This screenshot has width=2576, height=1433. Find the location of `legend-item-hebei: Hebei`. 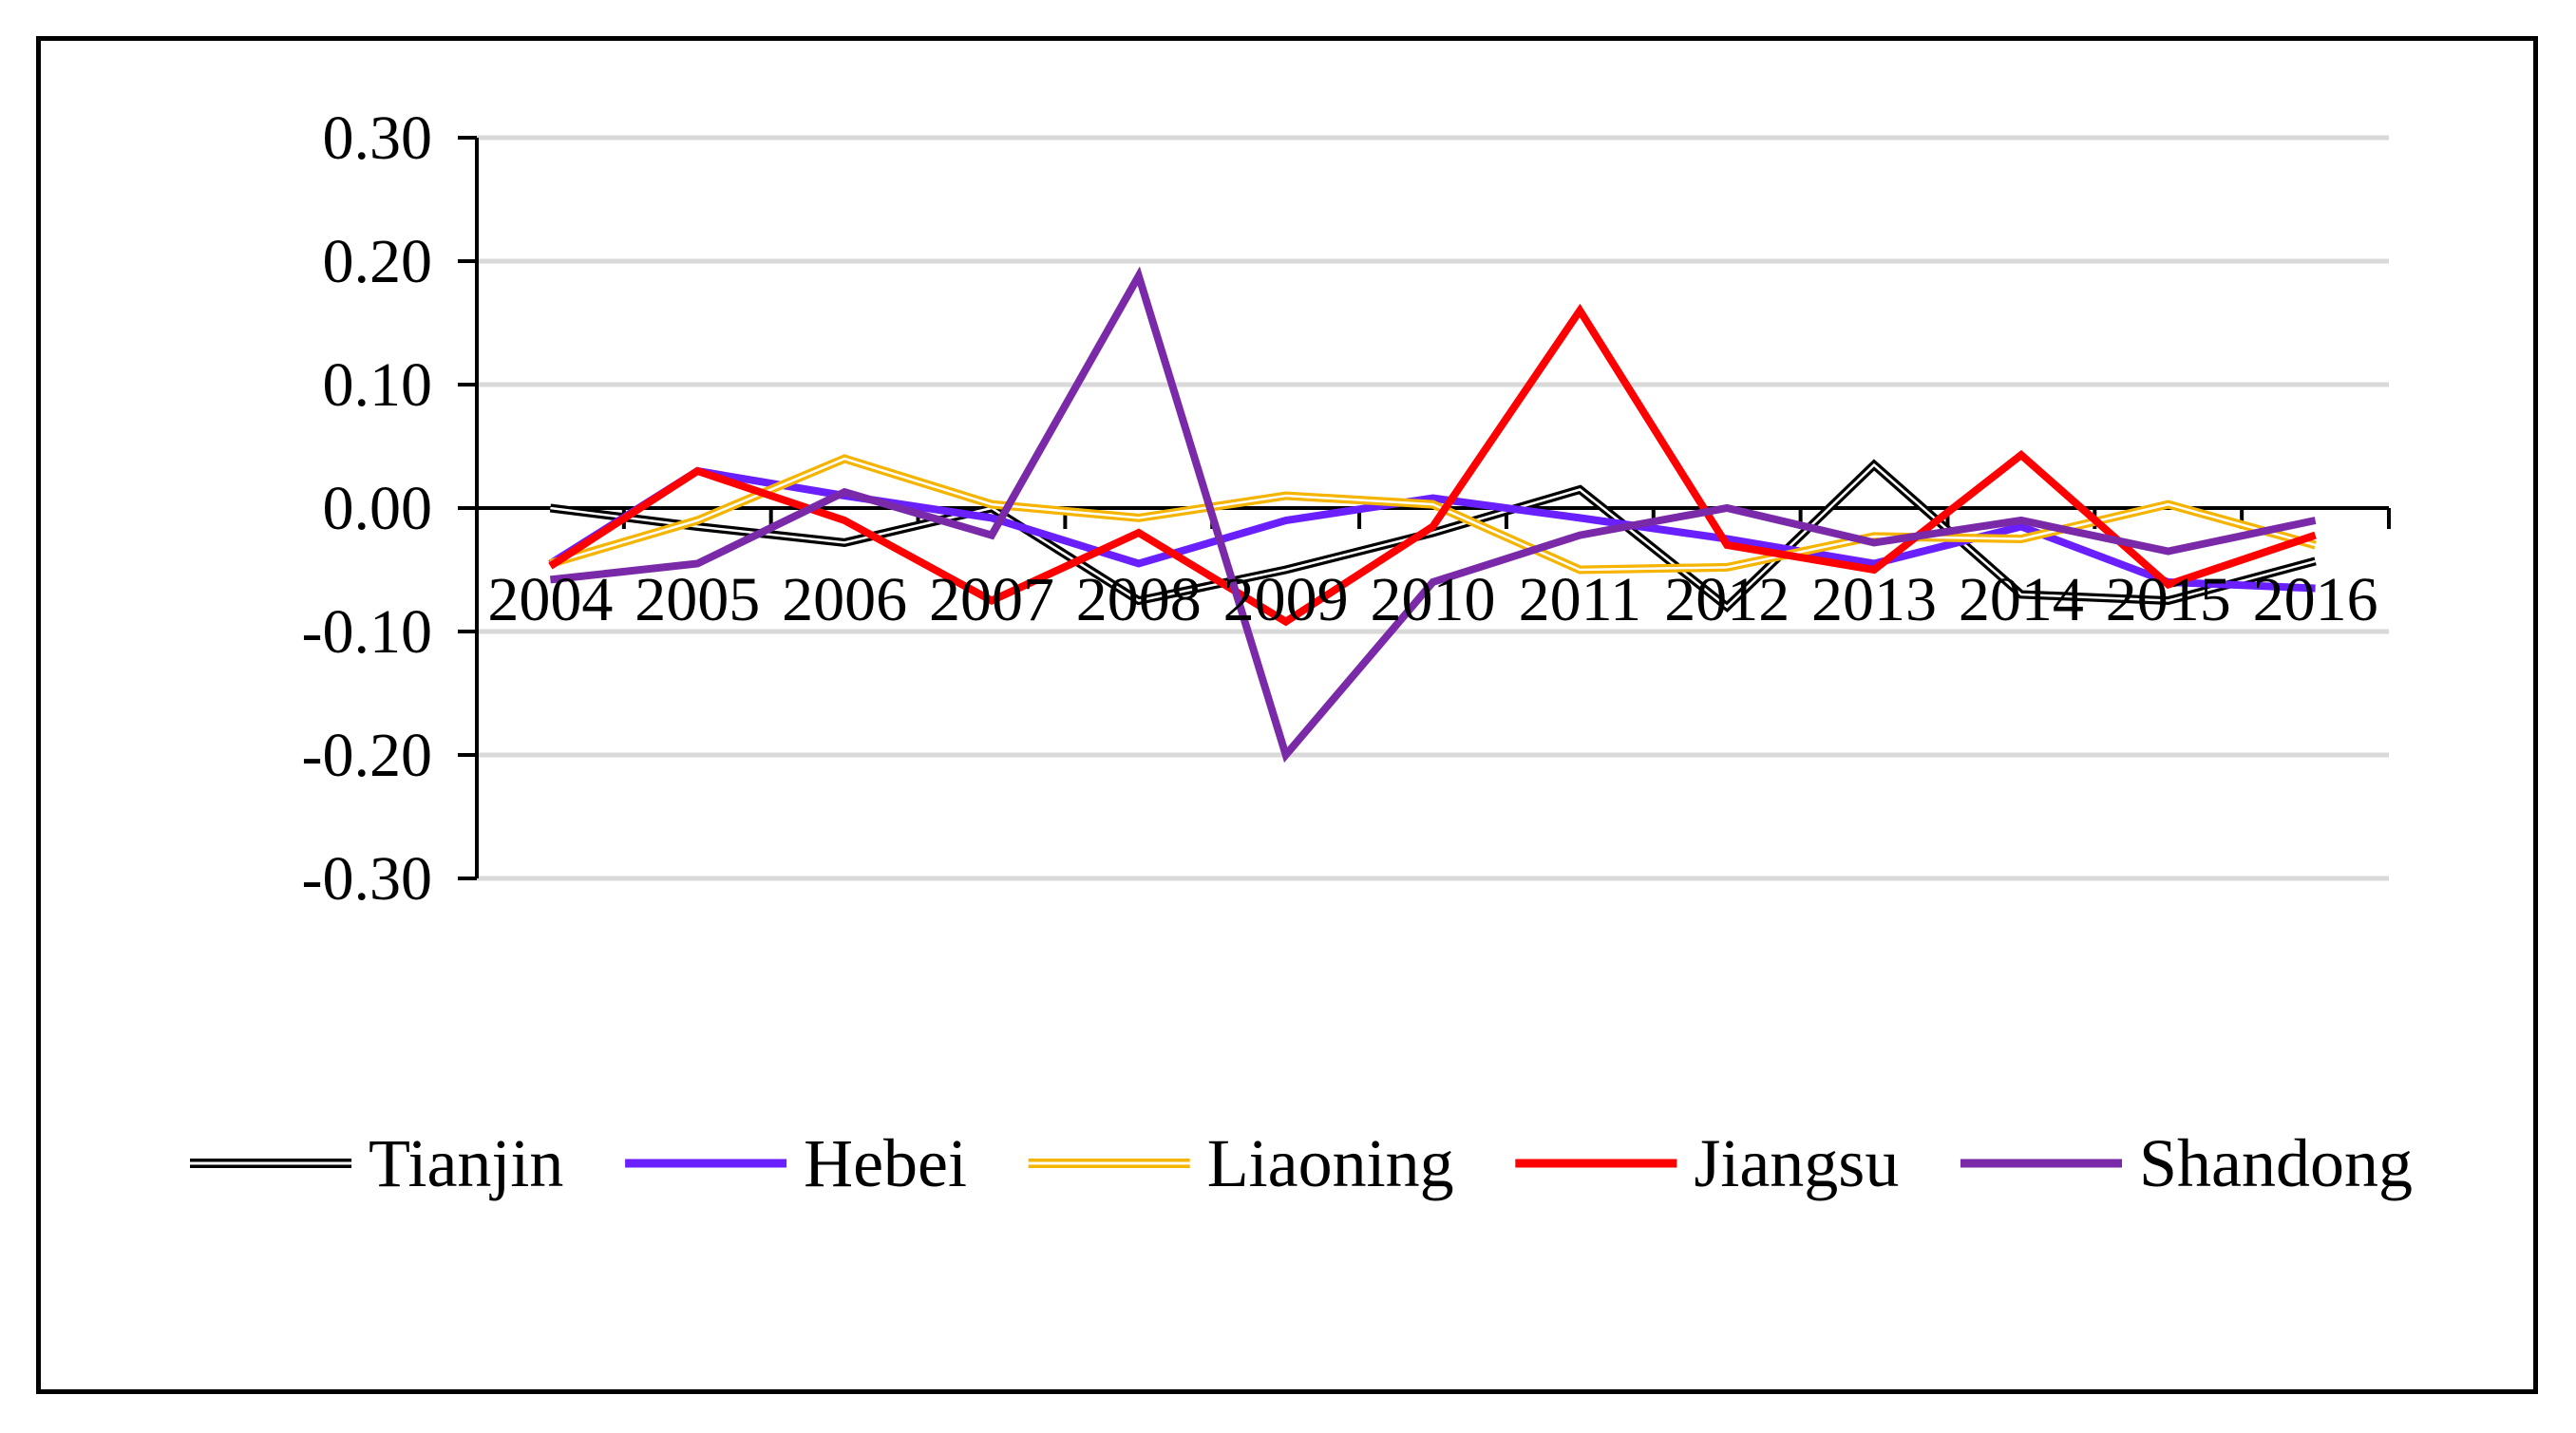

legend-item-hebei: Hebei is located at coordinates (796, 1163).